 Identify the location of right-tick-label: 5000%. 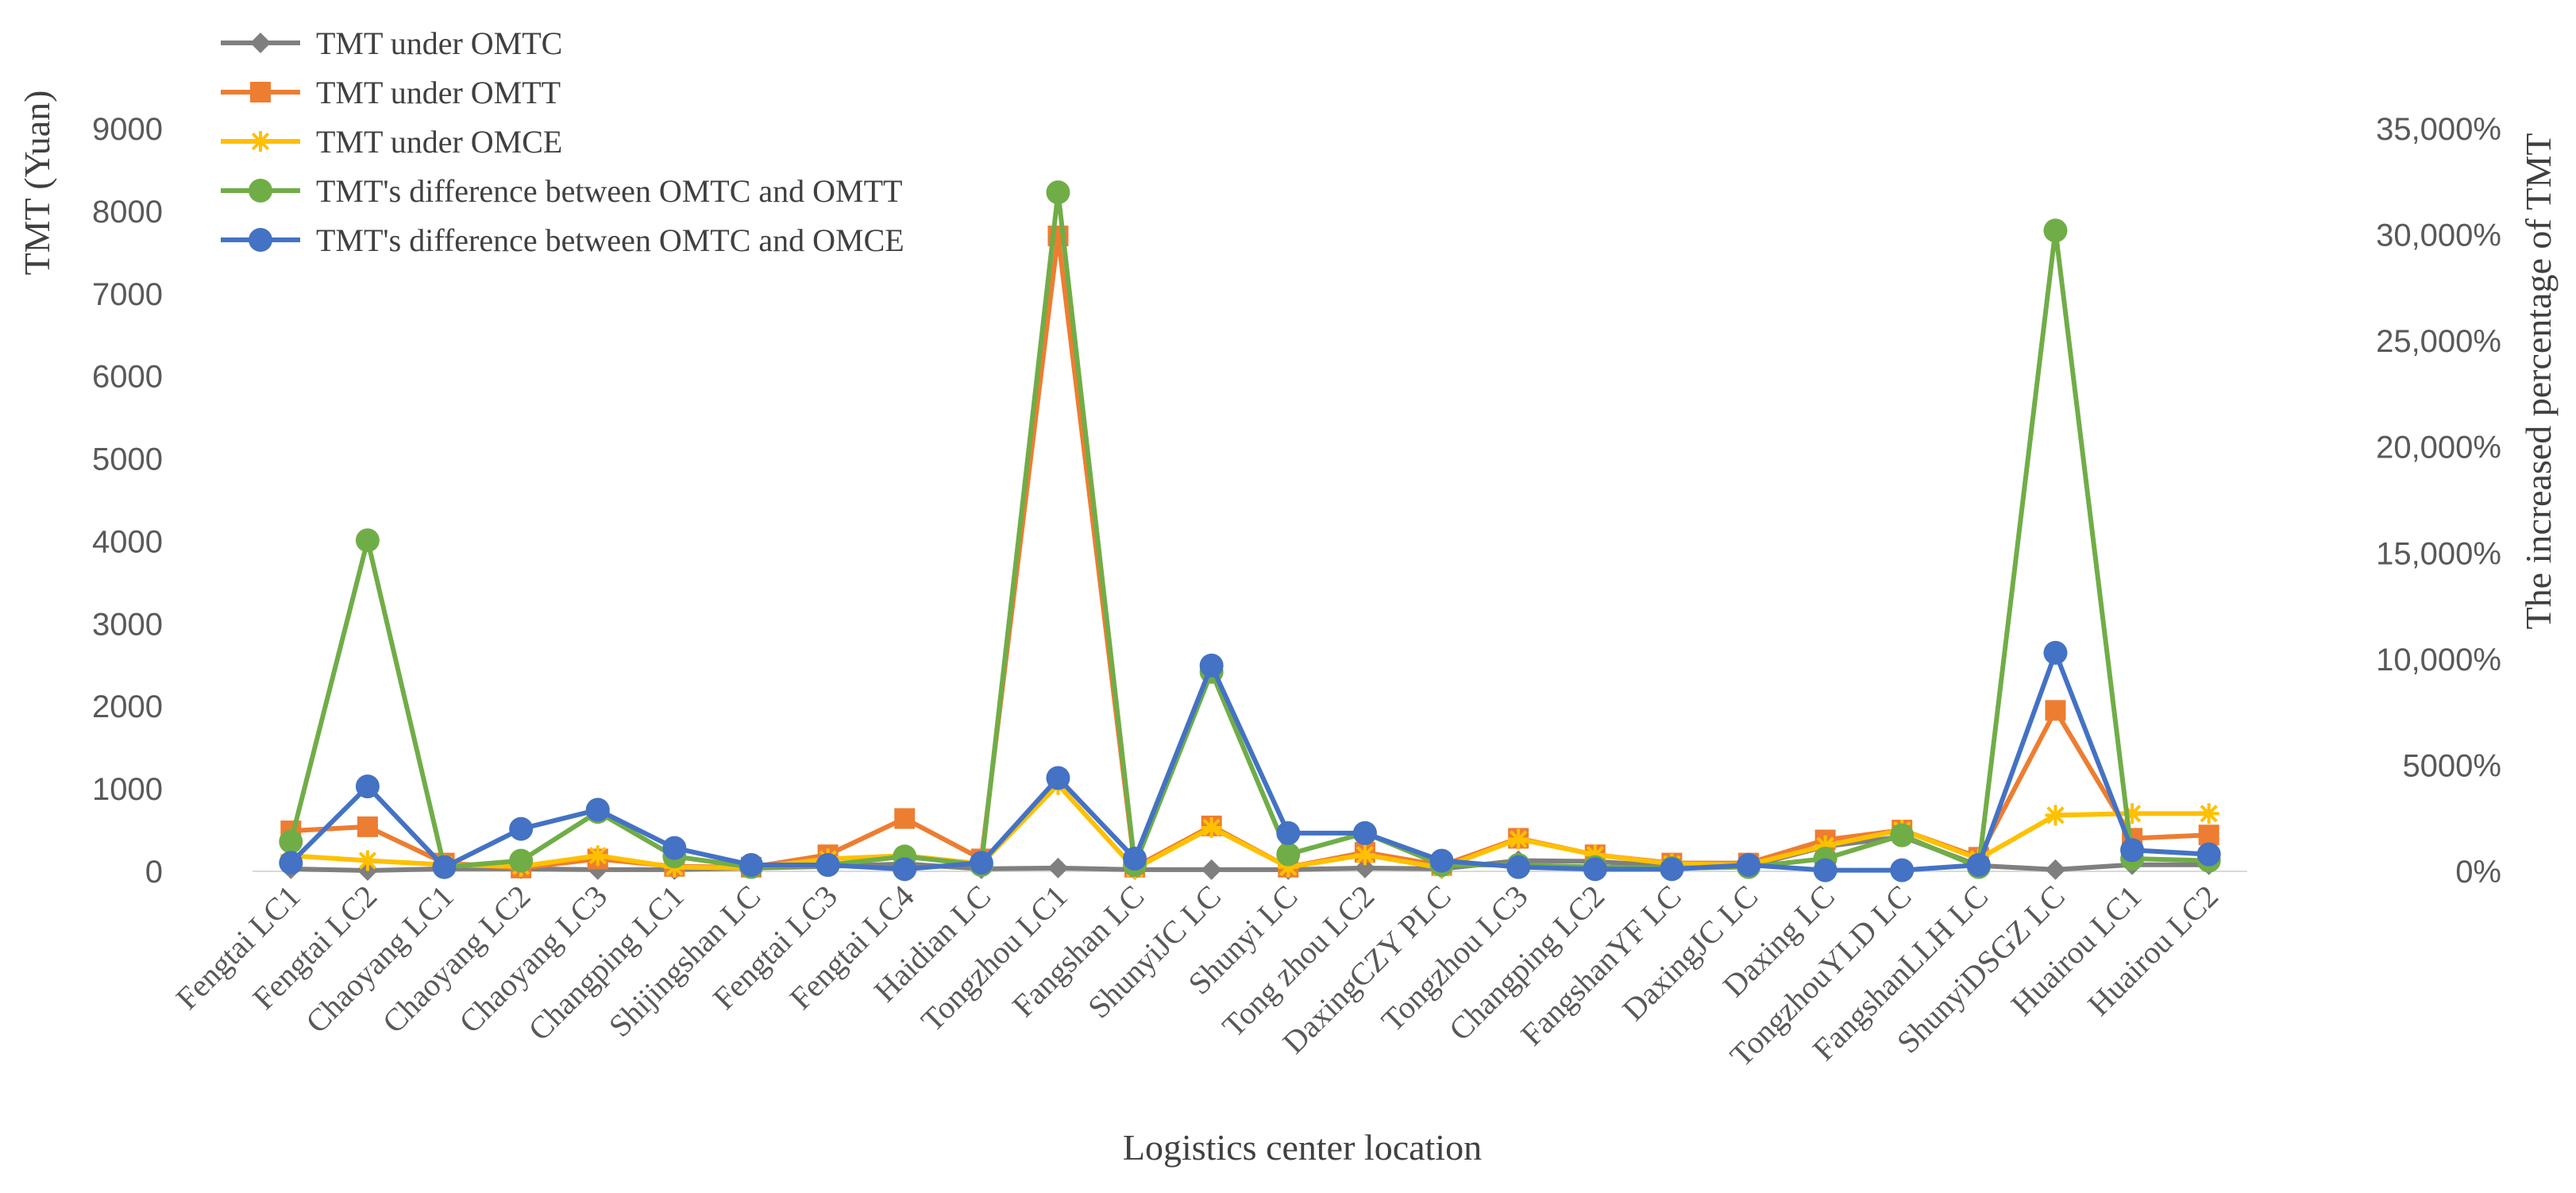
(2451, 765).